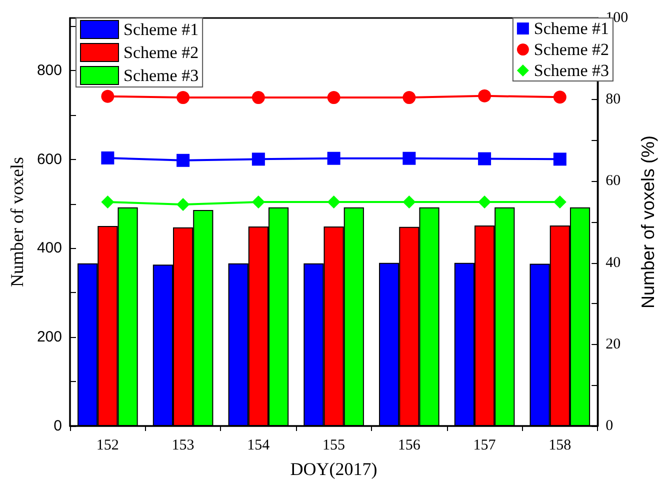 This screenshot has width=665, height=484. I want to click on y2-tick-label: 20, so click(613, 344).